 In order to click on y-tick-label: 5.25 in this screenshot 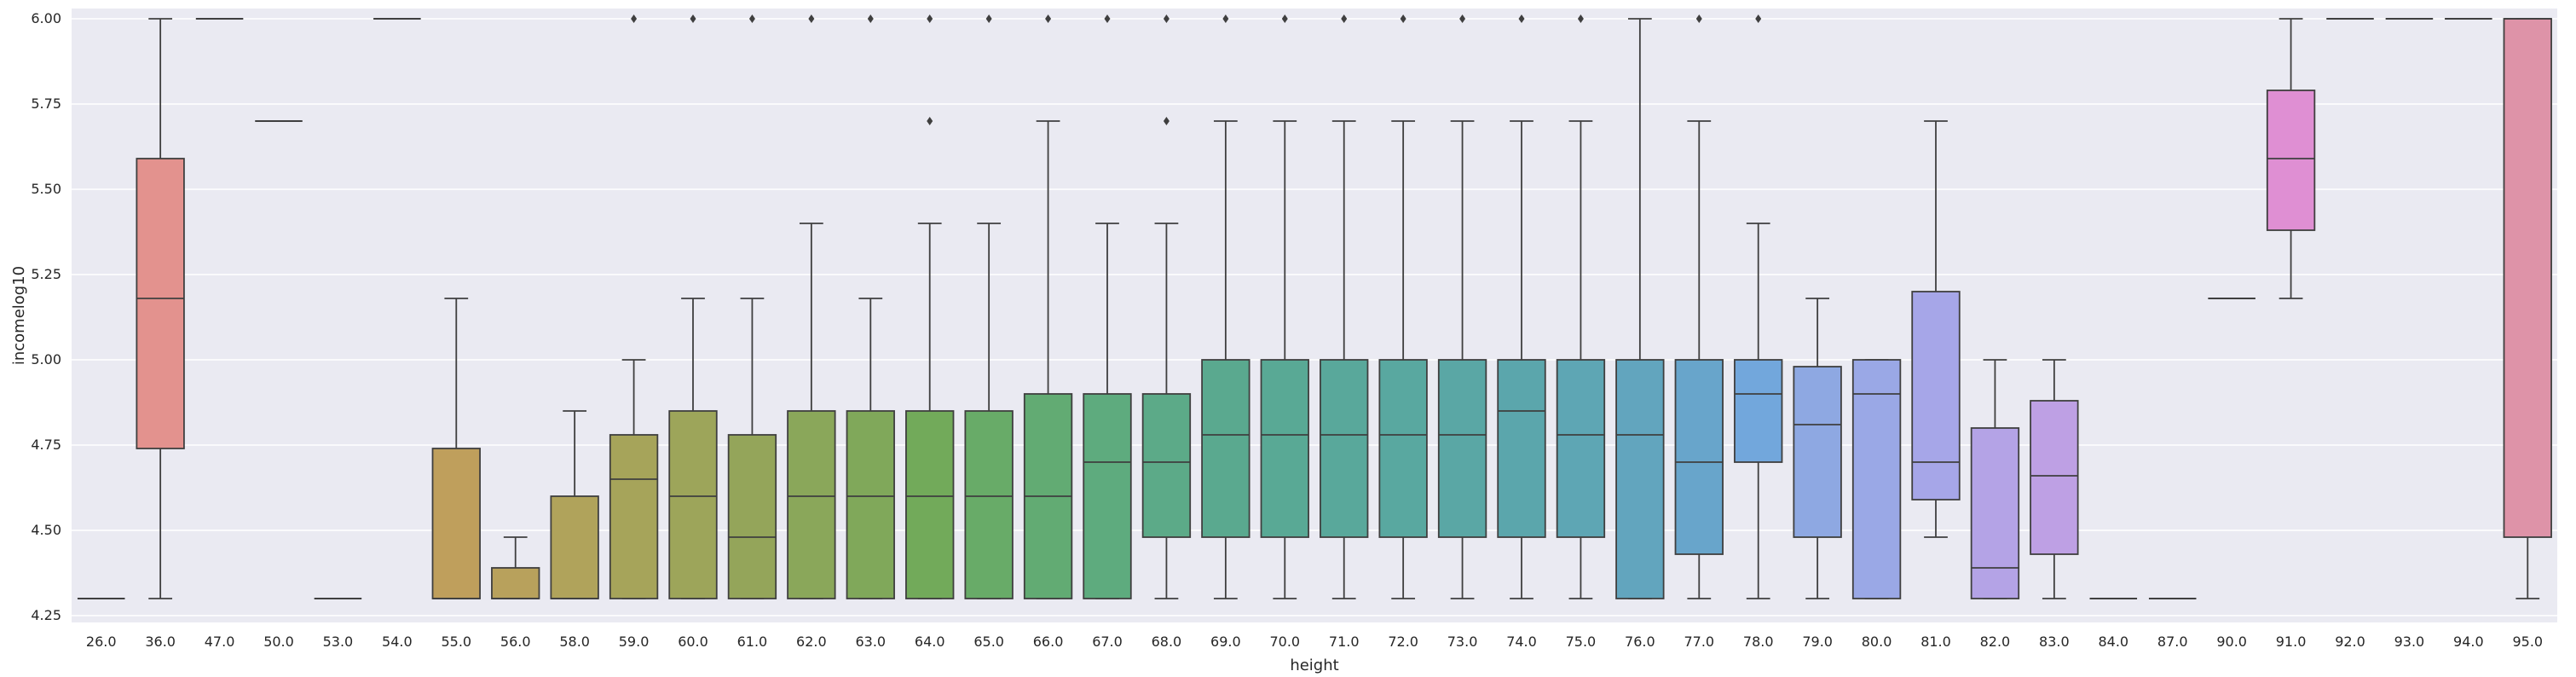, I will do `click(46, 274)`.